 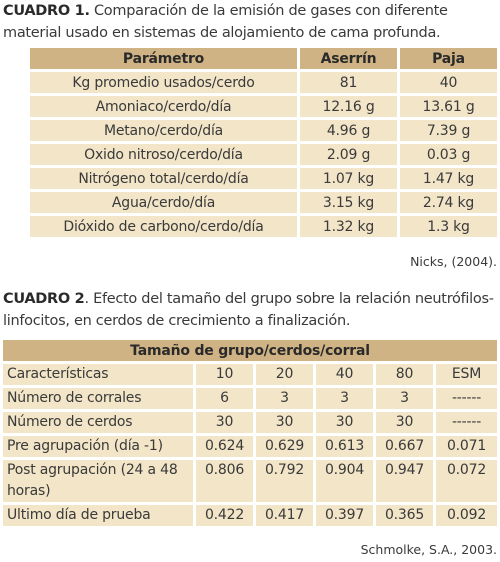 I want to click on cell: Nitrógeno total/cerdo/día, so click(x=163, y=178).